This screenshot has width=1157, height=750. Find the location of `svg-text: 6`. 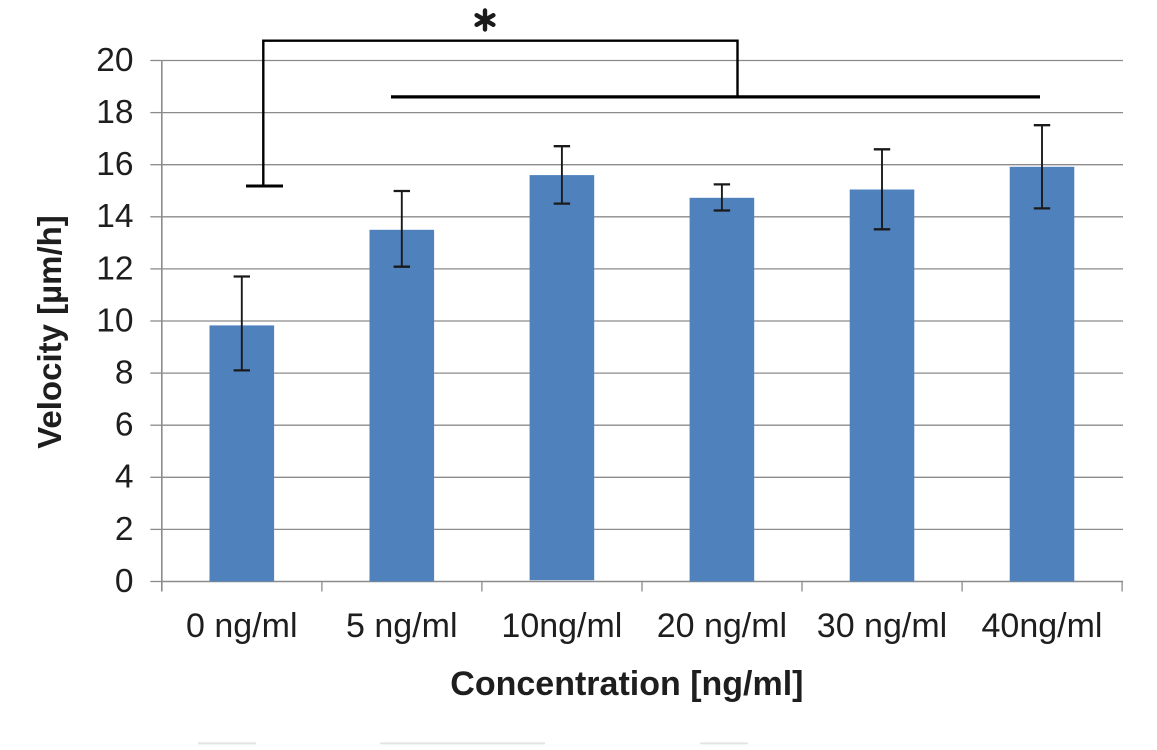

svg-text: 6 is located at coordinates (124, 425).